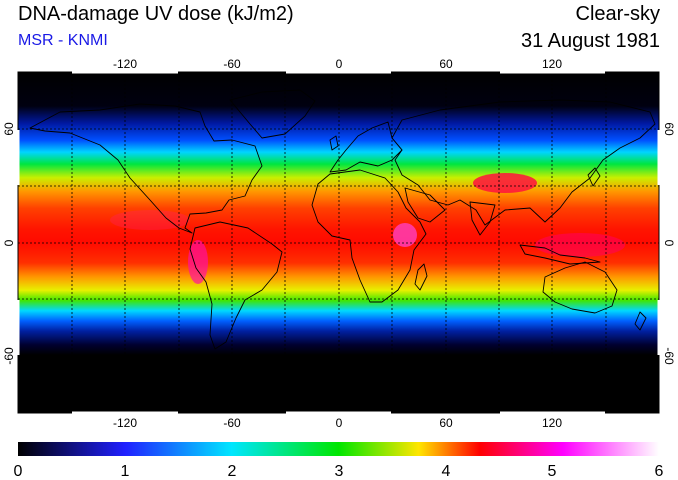 This screenshot has width=678, height=480. Describe the element at coordinates (482, 218) in the screenshot. I see `india-outline` at that location.